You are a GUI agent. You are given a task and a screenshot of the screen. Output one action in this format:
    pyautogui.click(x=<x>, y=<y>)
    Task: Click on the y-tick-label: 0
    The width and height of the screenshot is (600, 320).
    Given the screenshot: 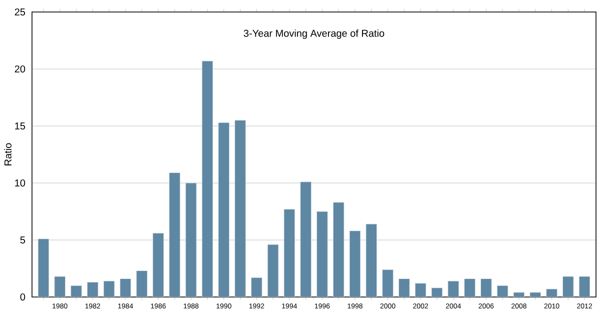 What is the action you would take?
    pyautogui.click(x=23, y=297)
    